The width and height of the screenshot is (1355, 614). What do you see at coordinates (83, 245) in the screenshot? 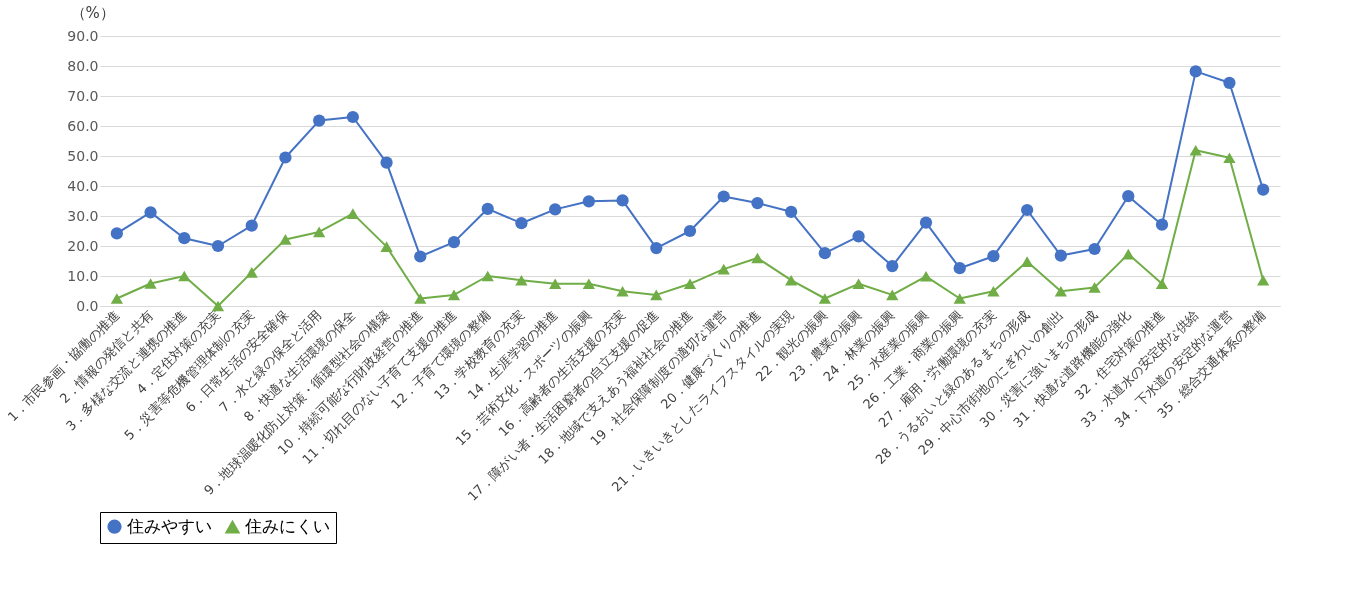
I see `y-tick-label: 20.0` at bounding box center [83, 245].